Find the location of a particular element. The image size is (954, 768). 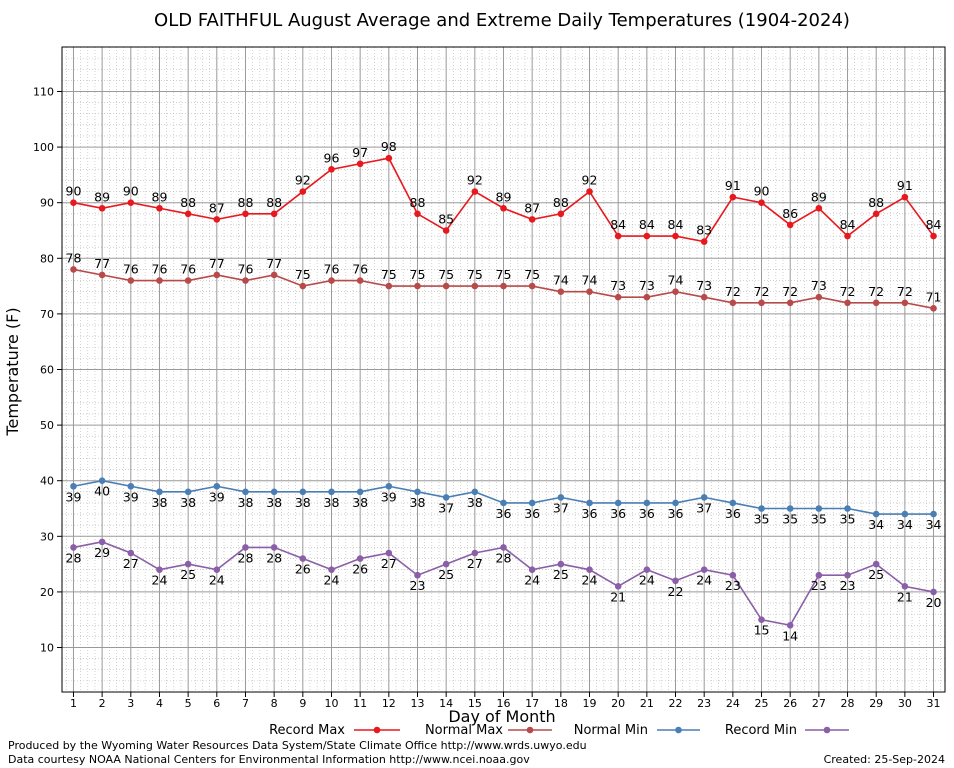

record-min-data-label: 24 is located at coordinates (647, 580).